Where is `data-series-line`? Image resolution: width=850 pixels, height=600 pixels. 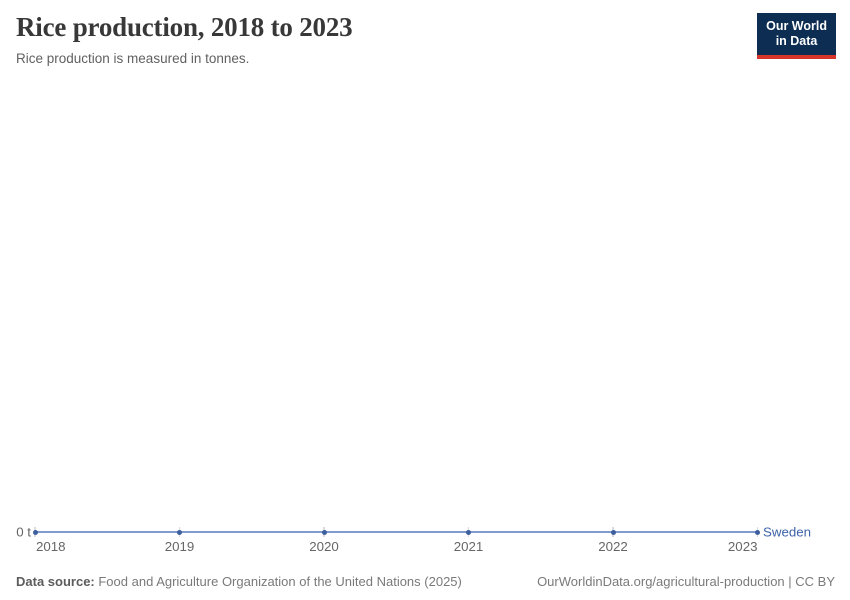 data-series-line is located at coordinates (396, 532).